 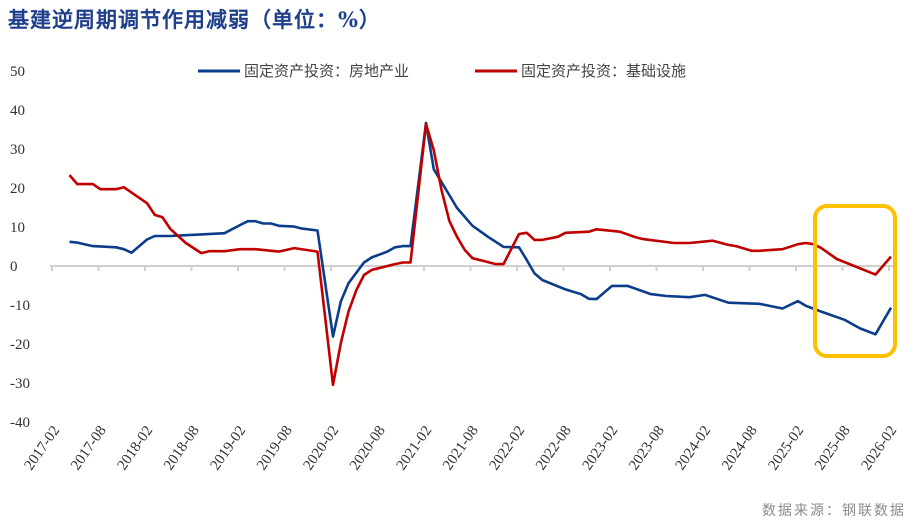 I want to click on x-tick-label: 2023-02, so click(x=600, y=448).